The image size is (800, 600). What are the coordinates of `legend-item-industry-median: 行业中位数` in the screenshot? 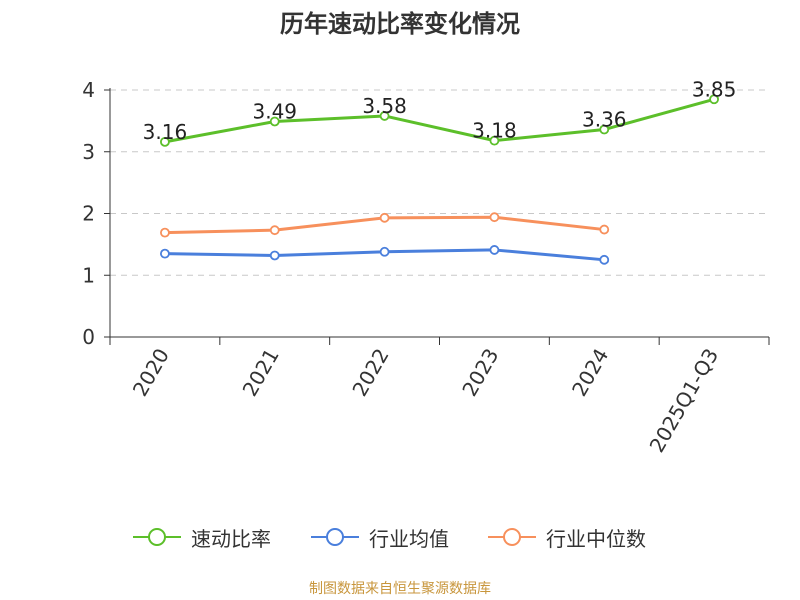 It's located at (567, 537).